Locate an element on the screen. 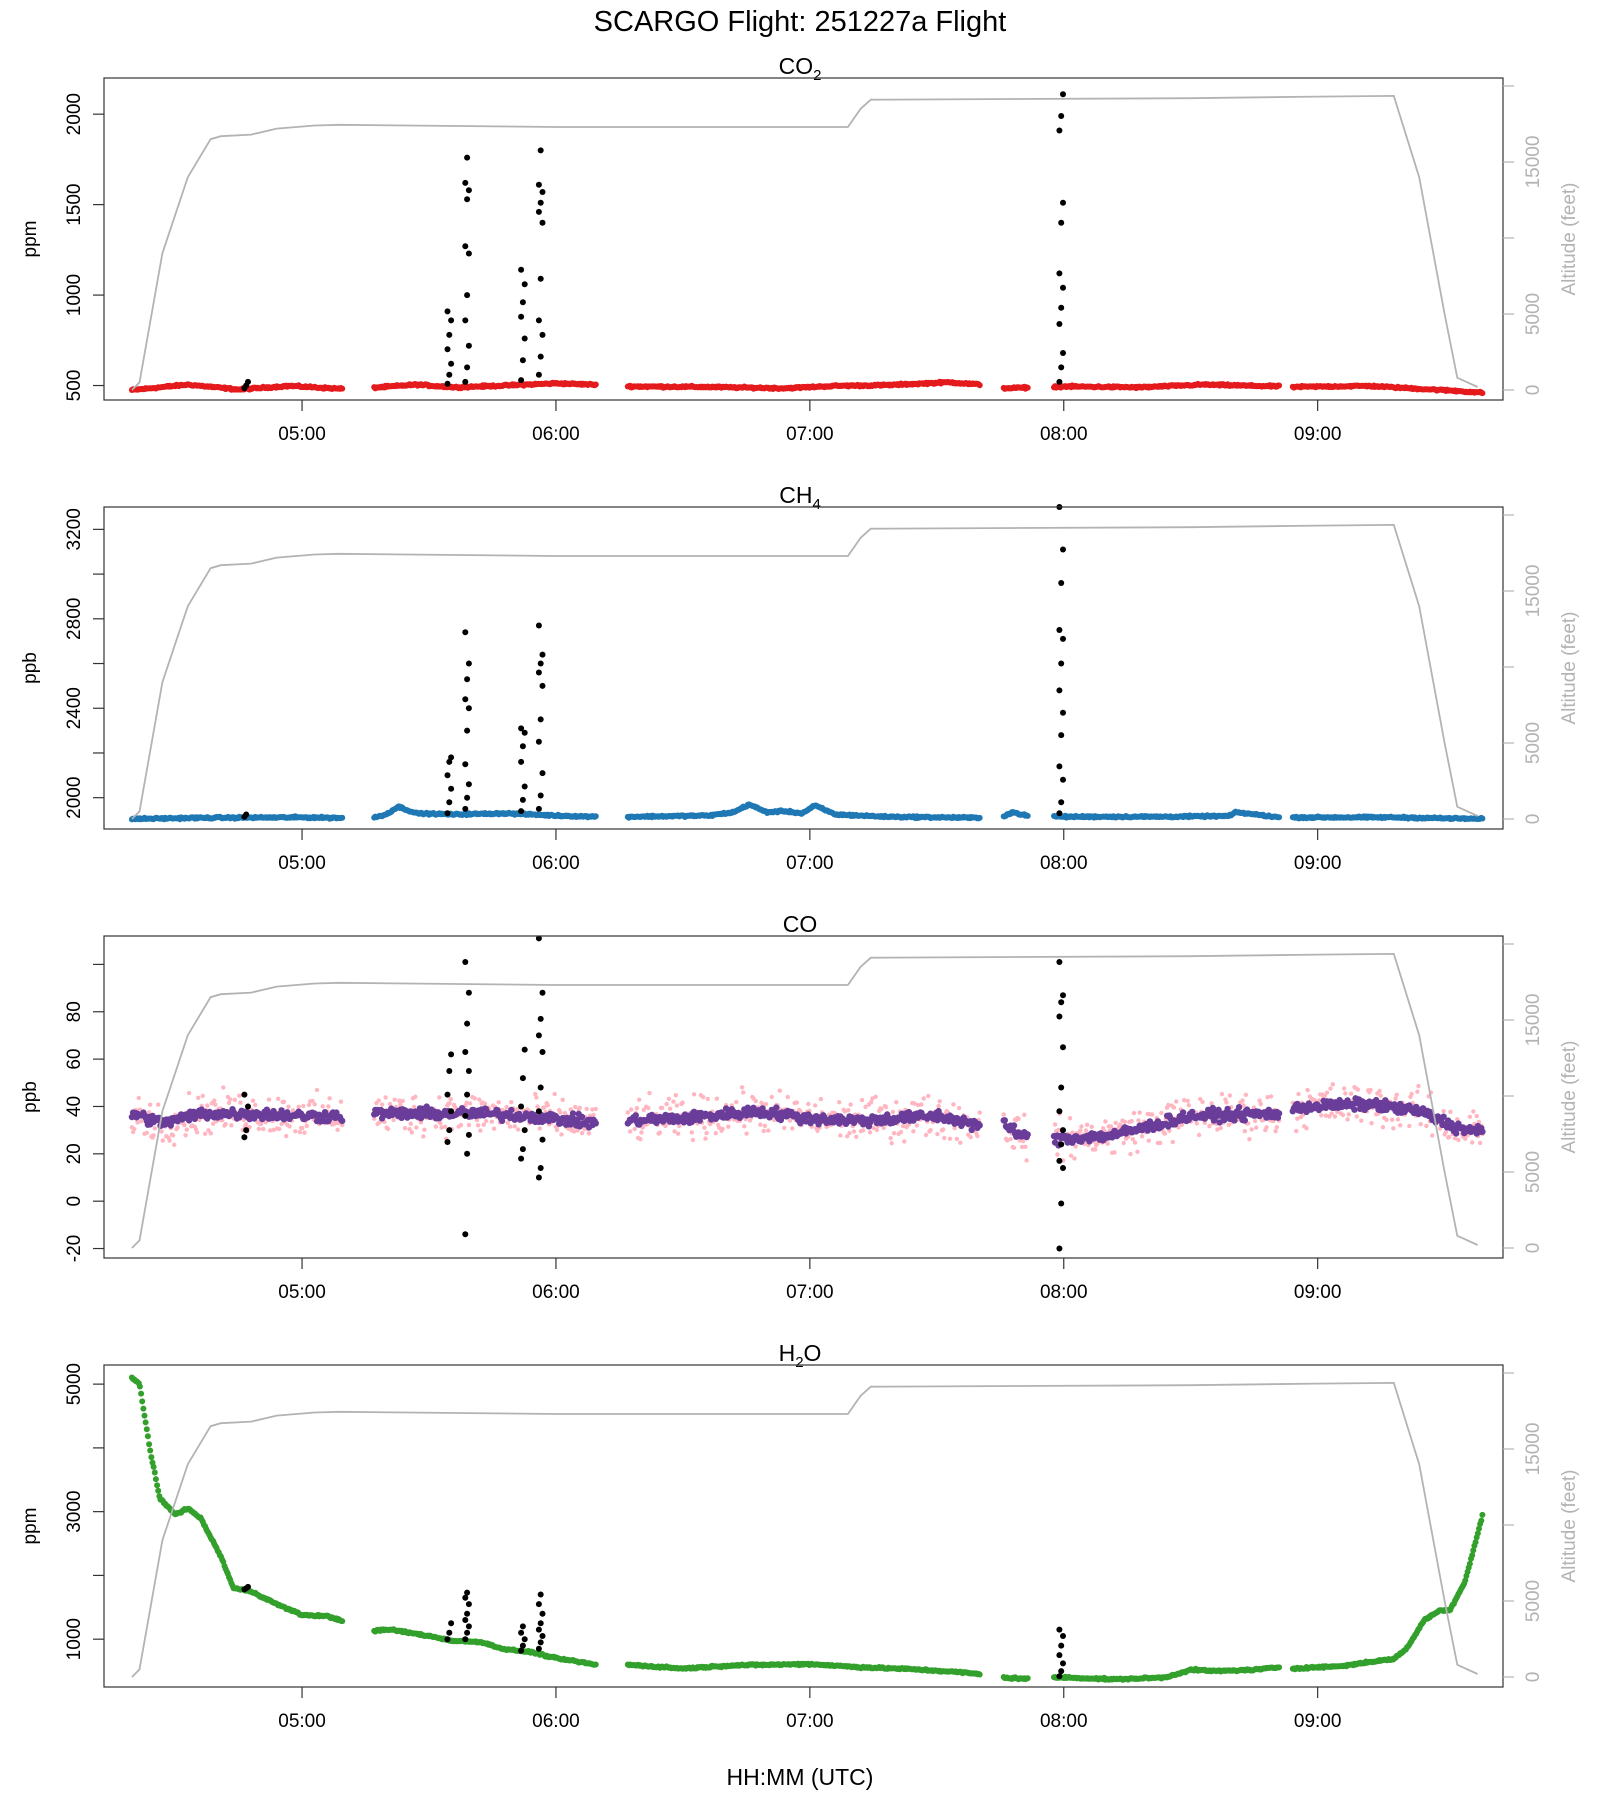 The width and height of the screenshot is (1600, 1800). y-tick-label: 2000 is located at coordinates (74, 114).